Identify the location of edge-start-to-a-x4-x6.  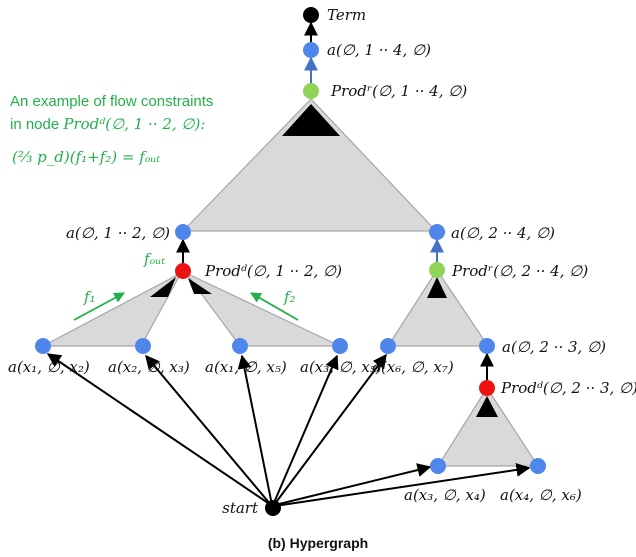
(402, 484).